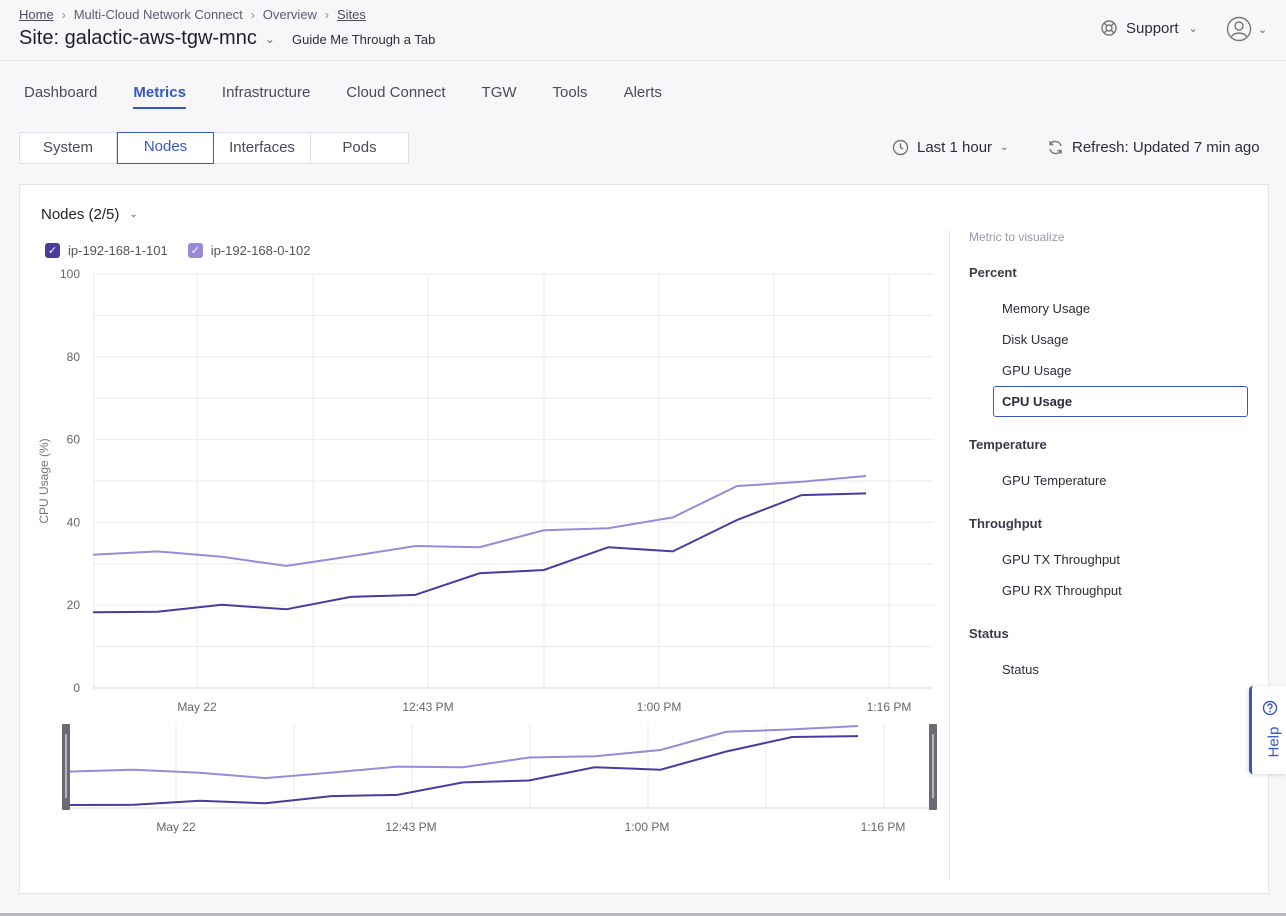 The height and width of the screenshot is (916, 1286). Describe the element at coordinates (266, 92) in the screenshot. I see `tab-infrastructure: Infrastructure` at that location.